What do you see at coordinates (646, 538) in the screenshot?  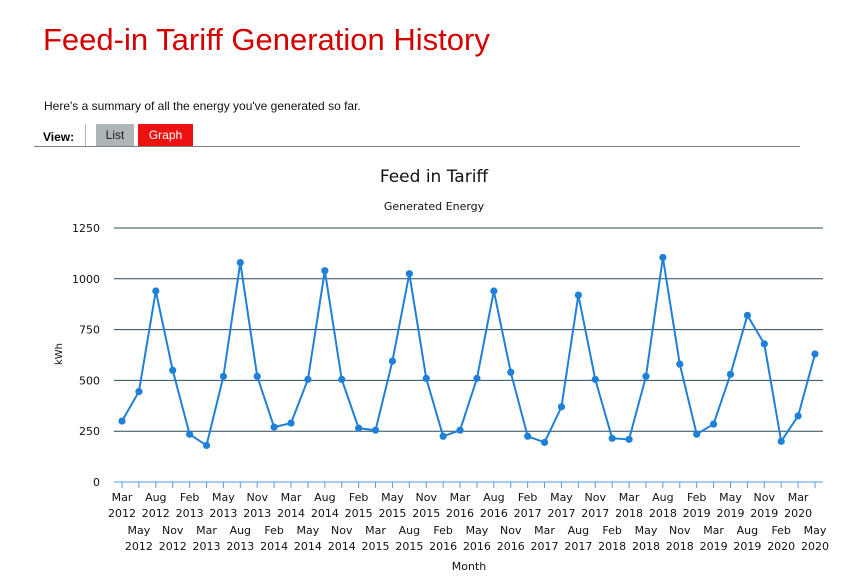 I see `x-tick-label: May 2018` at bounding box center [646, 538].